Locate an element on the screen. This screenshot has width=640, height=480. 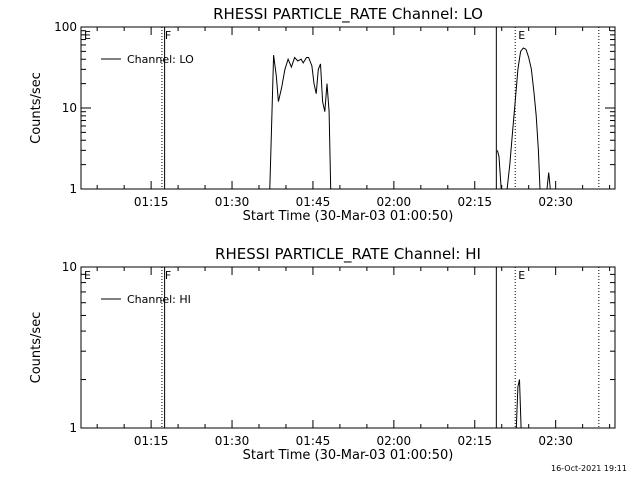
chart-title: RHESSI PARTICLE_RATE Channel: LO is located at coordinates (348, 14).